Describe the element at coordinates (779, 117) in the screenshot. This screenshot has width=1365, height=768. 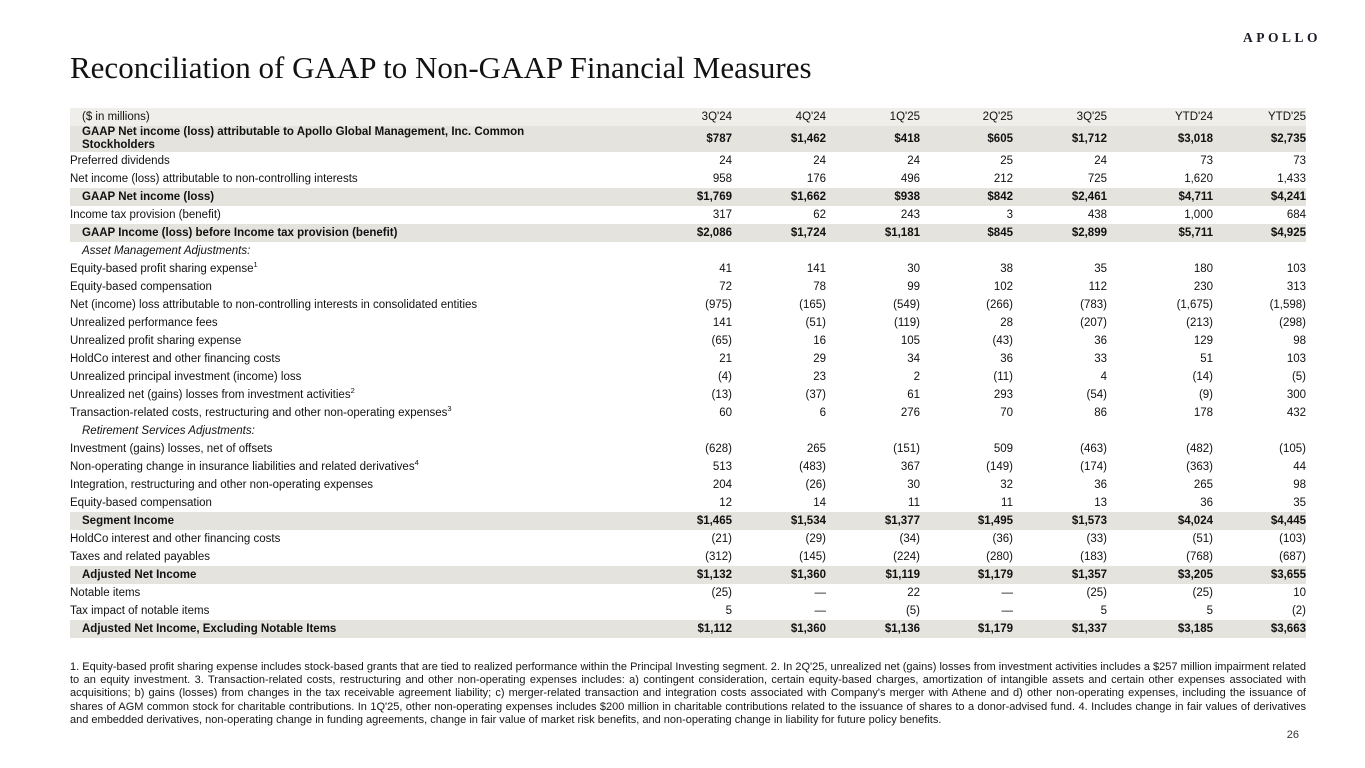
I see `column-header: 4Q'24` at that location.